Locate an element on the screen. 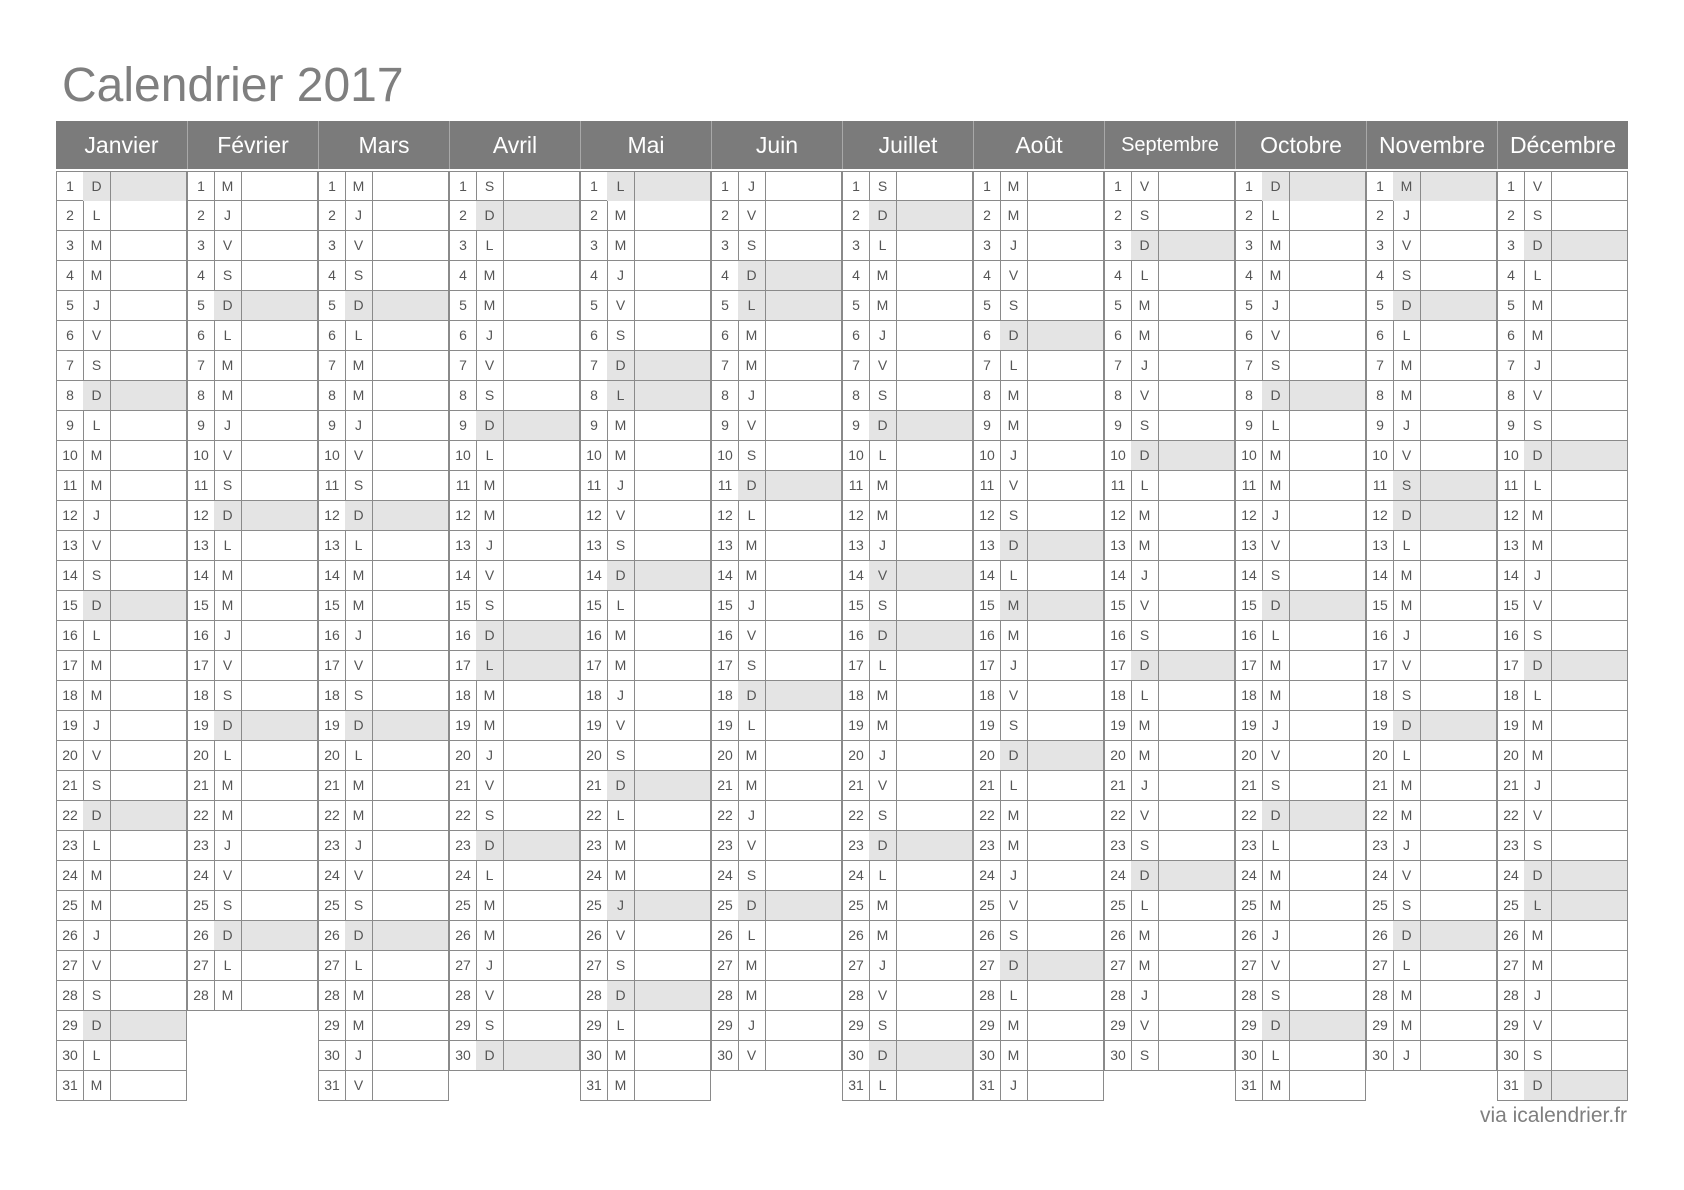 The image size is (1684, 1190). day-number: 22 is located at coordinates (1511, 815).